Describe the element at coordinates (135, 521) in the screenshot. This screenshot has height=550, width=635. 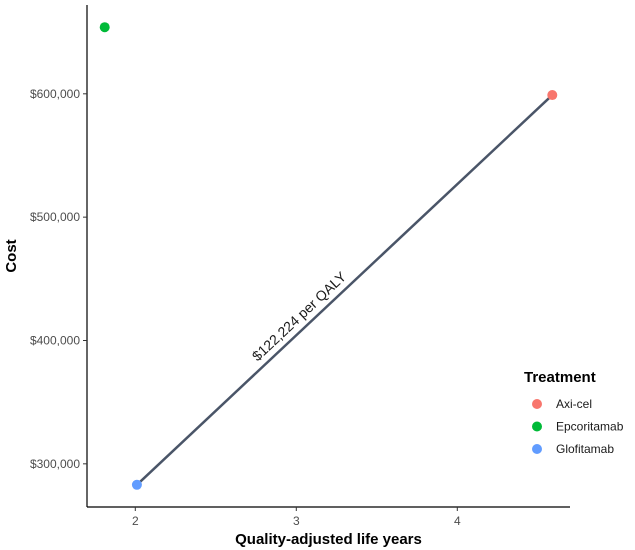
I see `x-tick-label: 2` at that location.